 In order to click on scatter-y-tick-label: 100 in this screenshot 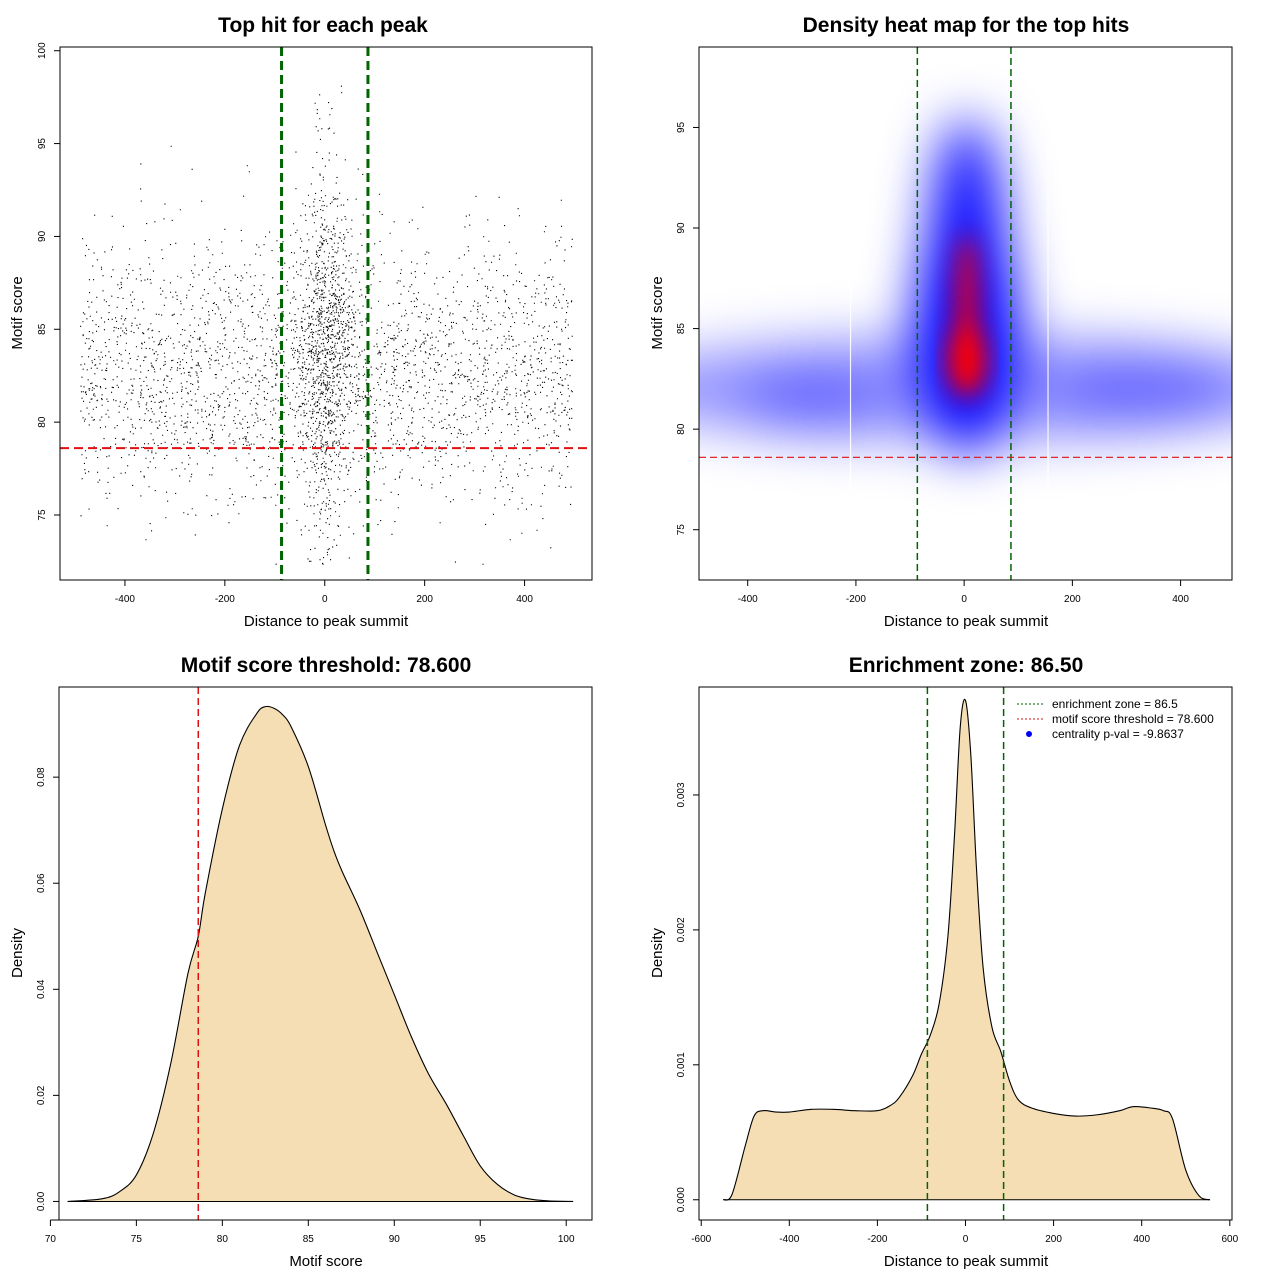, I will do `click(42, 50)`.